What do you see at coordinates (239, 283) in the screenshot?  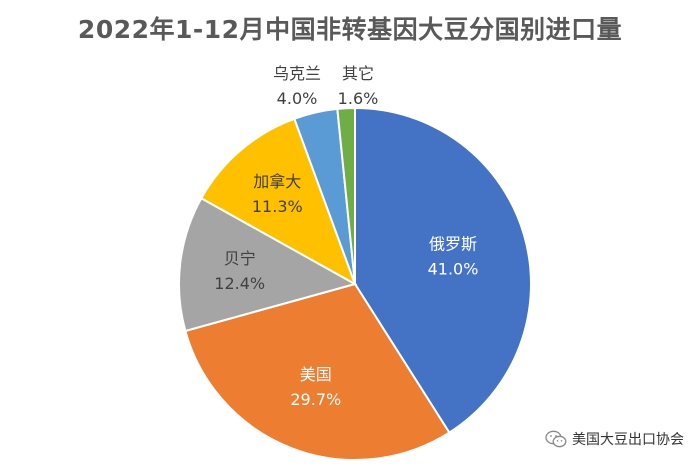 I see `slice-value-label: 12.4%` at bounding box center [239, 283].